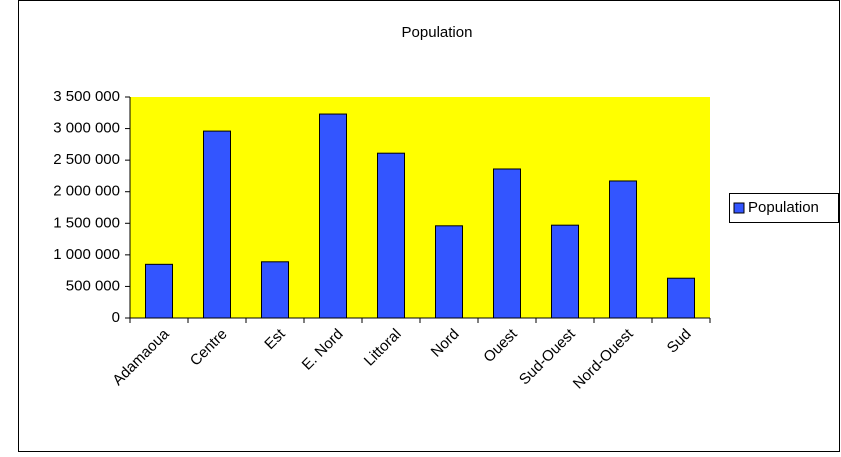  I want to click on legend-label: Population, so click(783, 207).